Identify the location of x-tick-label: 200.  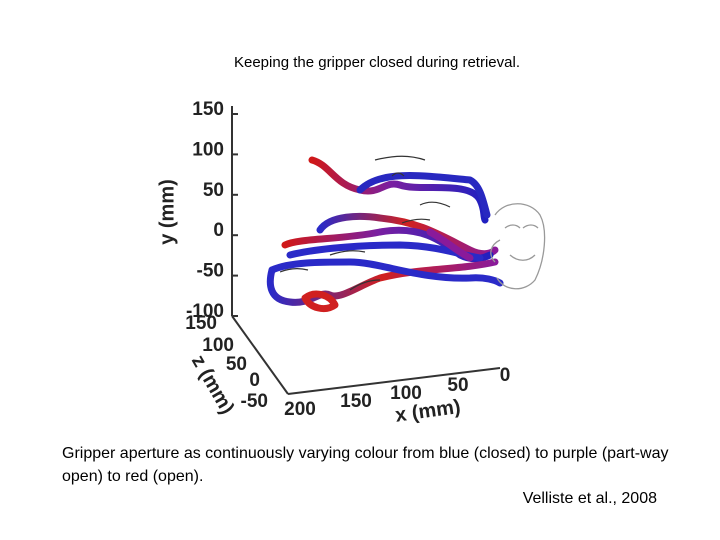
(300, 409).